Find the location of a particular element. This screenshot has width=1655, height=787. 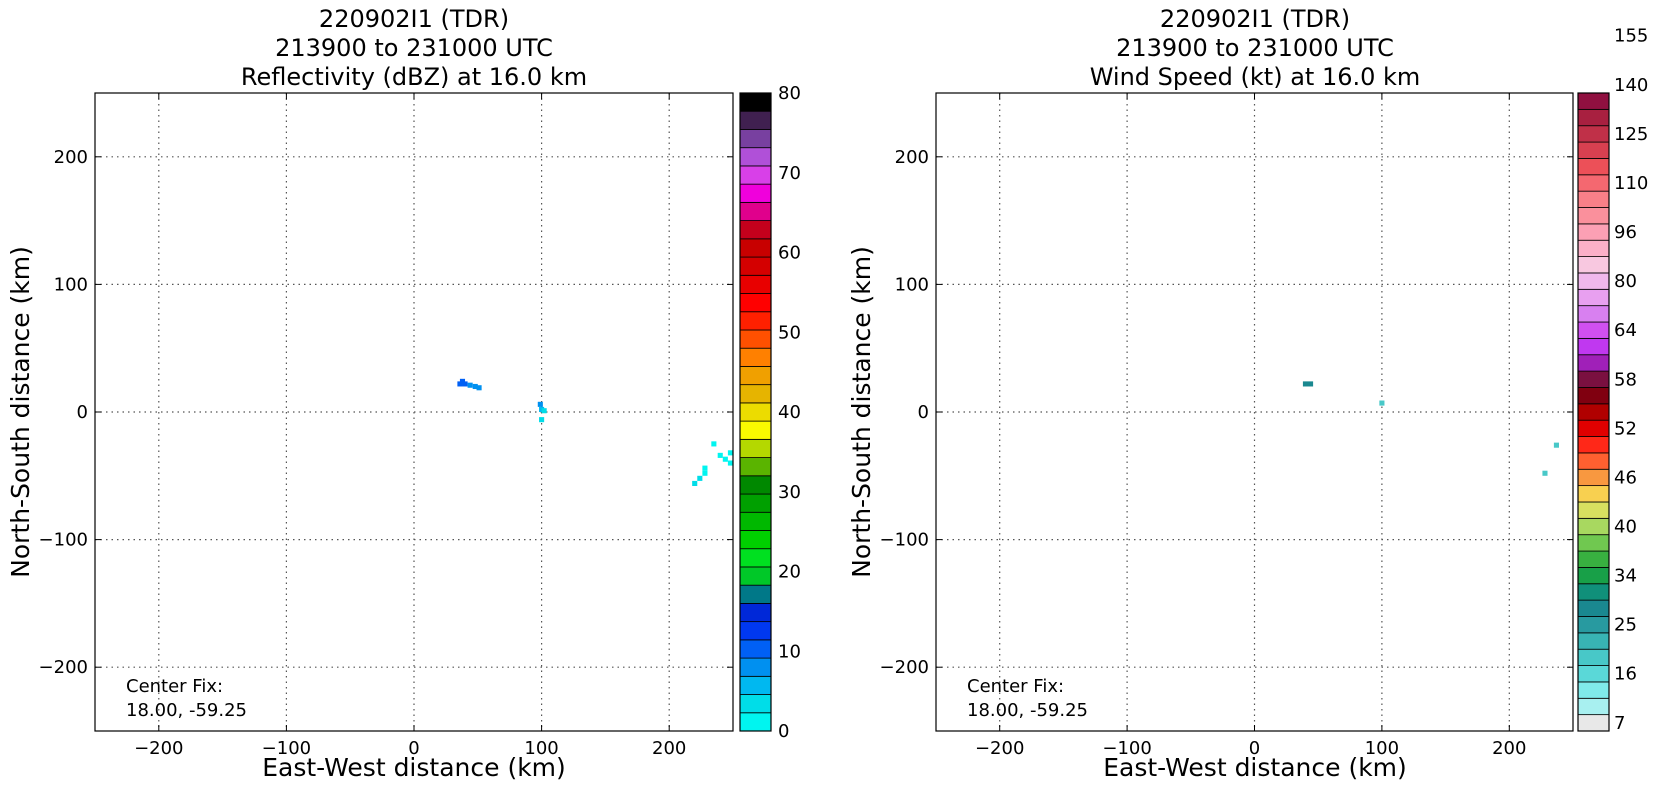

colorbar-tick-label: 30 is located at coordinates (789, 492).